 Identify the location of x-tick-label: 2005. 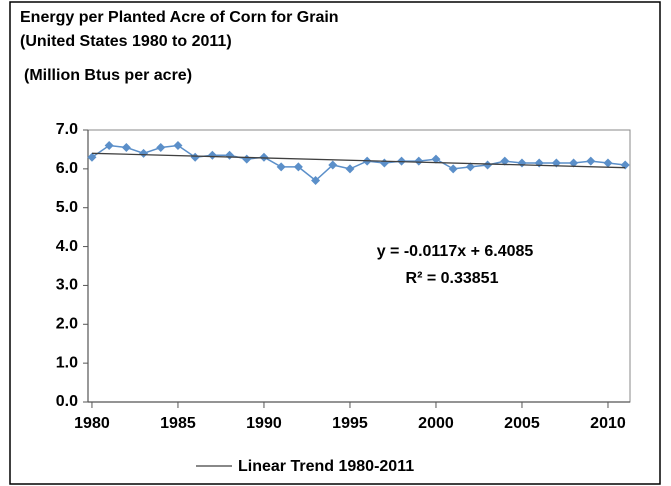
(522, 423).